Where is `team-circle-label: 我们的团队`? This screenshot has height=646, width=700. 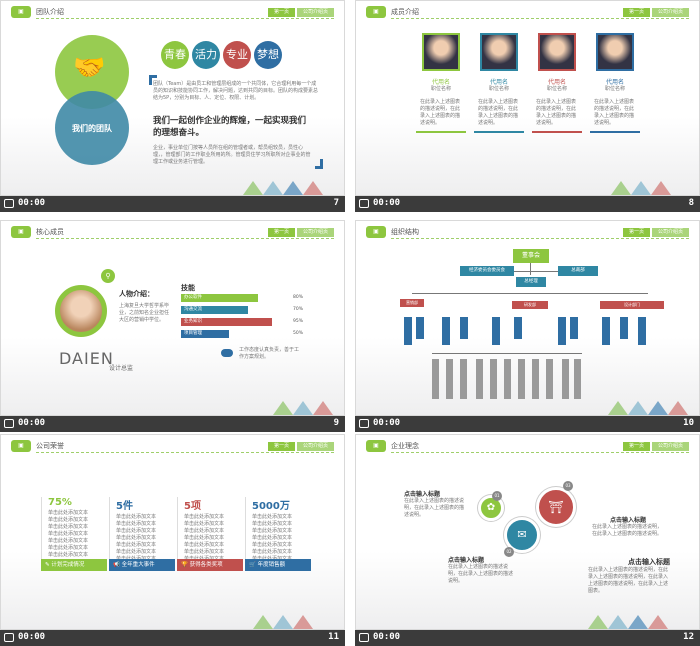
team-circle-label: 我们的团队 is located at coordinates (92, 128).